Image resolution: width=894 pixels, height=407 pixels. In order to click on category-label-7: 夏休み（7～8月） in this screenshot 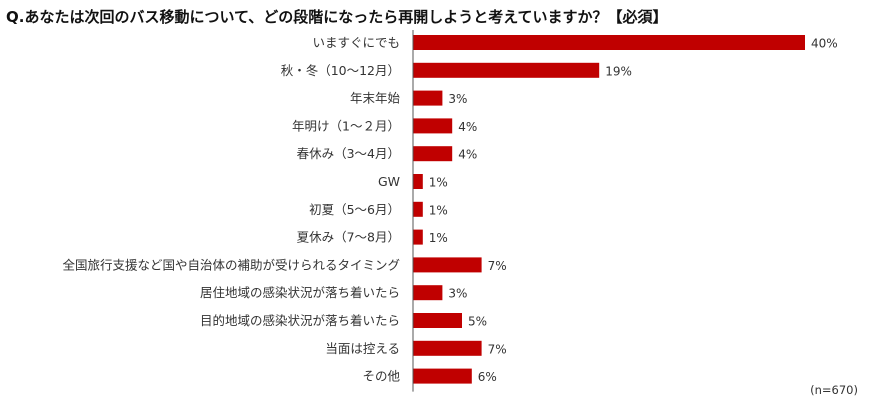, I will do `click(348, 237)`.